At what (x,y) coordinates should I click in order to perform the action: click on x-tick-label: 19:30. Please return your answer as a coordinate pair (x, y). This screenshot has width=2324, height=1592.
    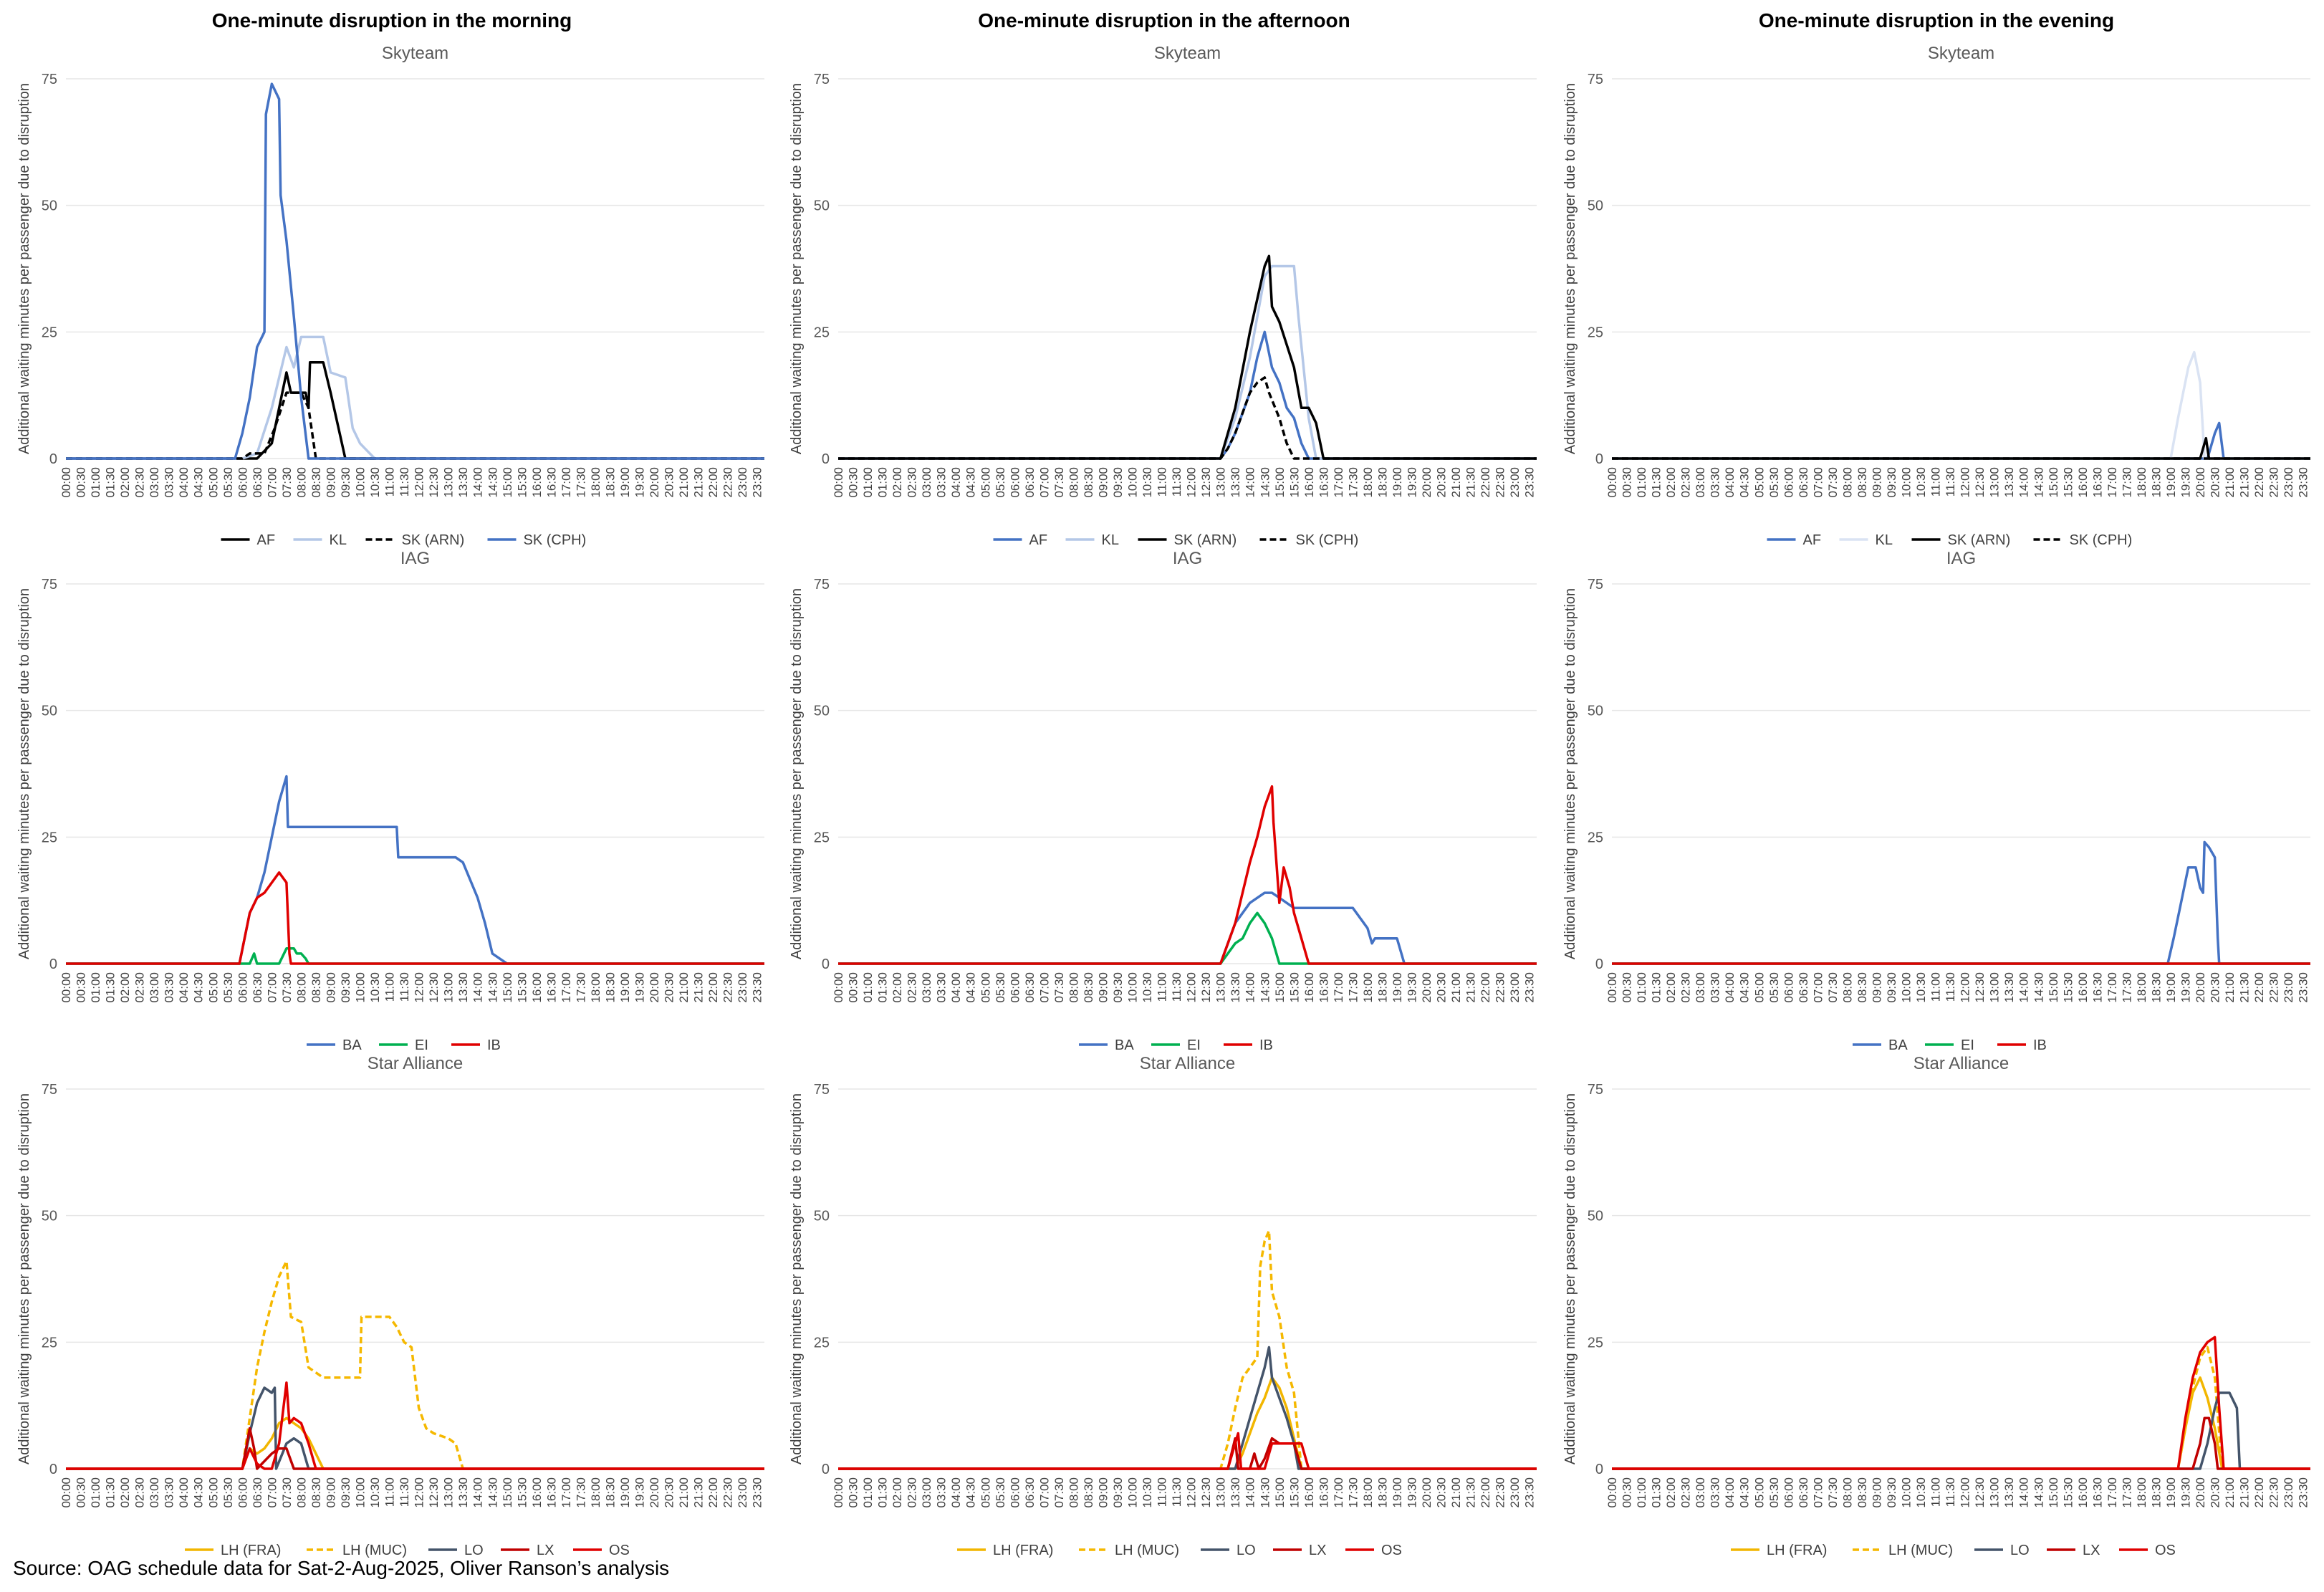
    Looking at the image, I should click on (640, 987).